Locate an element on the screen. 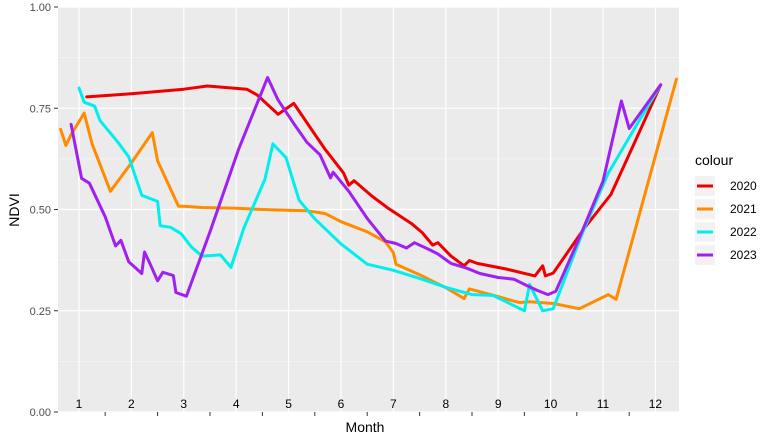 This screenshot has height=442, width=773. y-tick-label: 0.75 is located at coordinates (40, 109).